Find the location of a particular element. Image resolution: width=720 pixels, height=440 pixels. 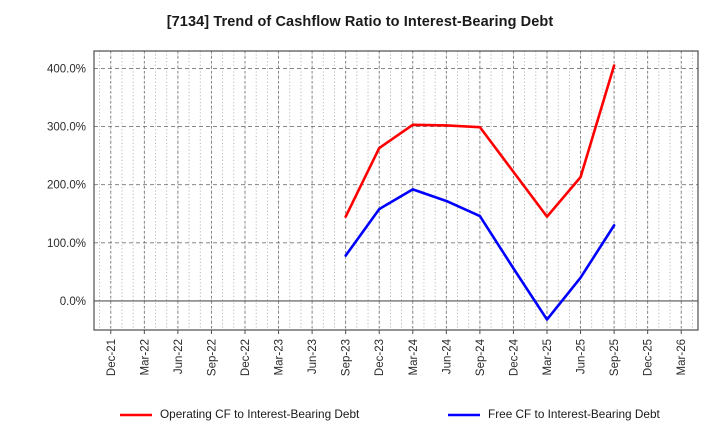

x-axis-tick-label: Dec-23 is located at coordinates (380, 357).